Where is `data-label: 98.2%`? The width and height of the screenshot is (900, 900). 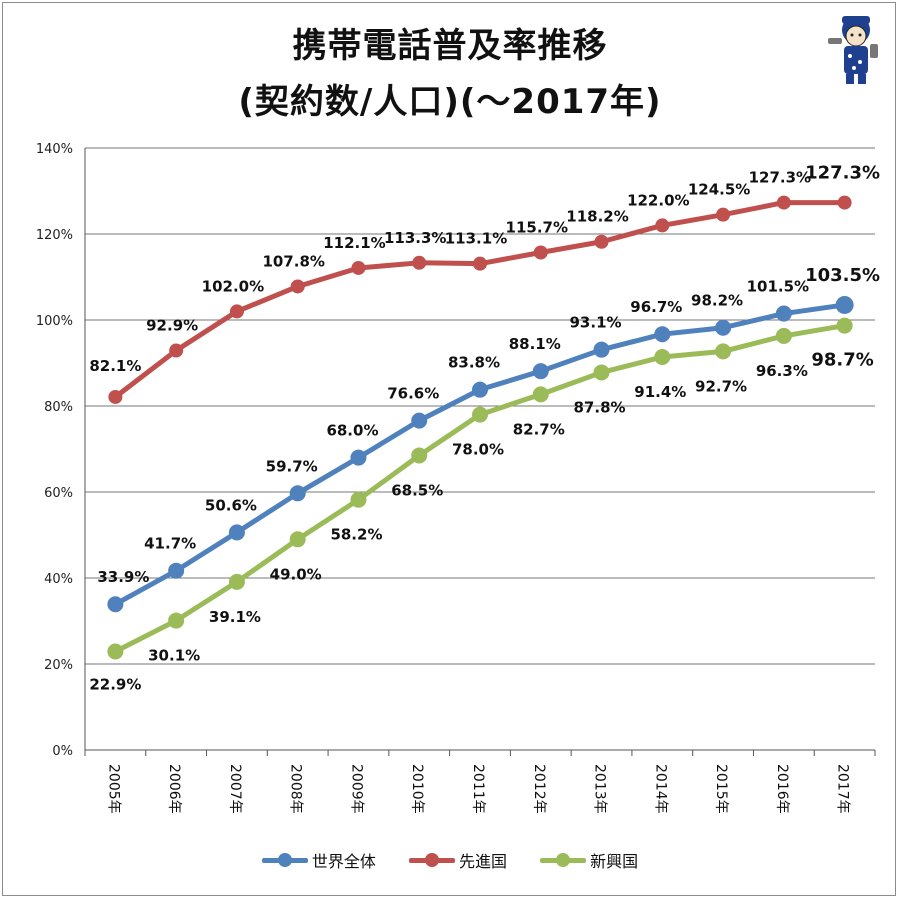 data-label: 98.2% is located at coordinates (717, 301).